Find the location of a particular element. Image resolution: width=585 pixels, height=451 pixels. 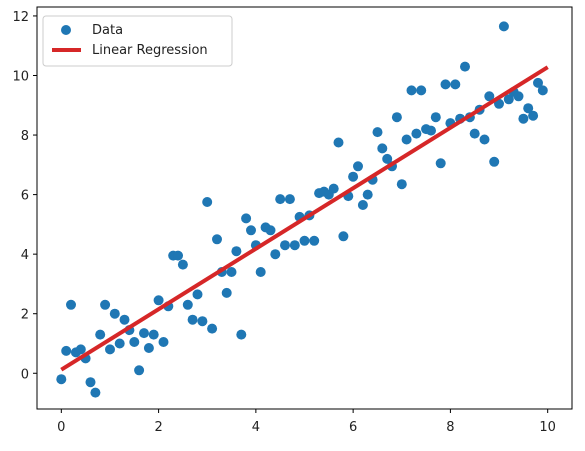

x-tick-label-4: 8 is located at coordinates (450, 427).